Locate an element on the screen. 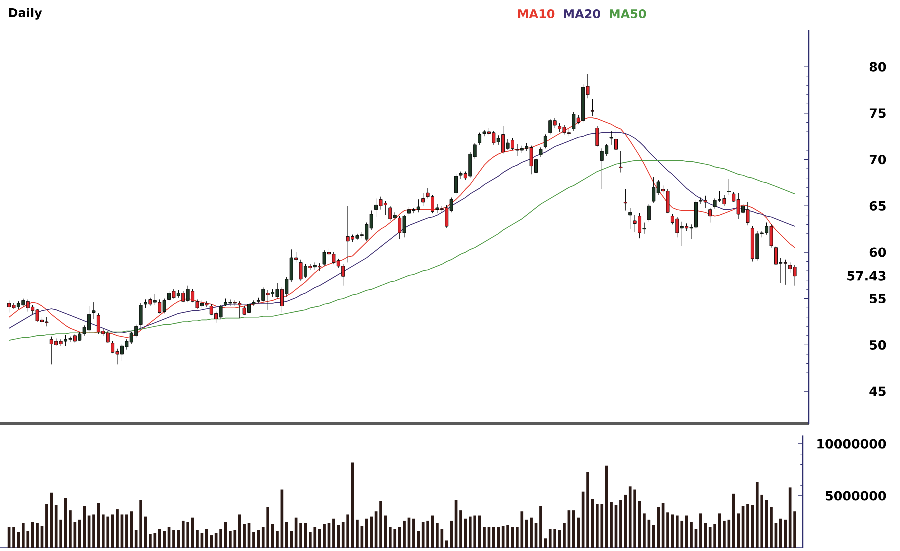 The image size is (900, 551). y-tick-label: 45 is located at coordinates (878, 391).